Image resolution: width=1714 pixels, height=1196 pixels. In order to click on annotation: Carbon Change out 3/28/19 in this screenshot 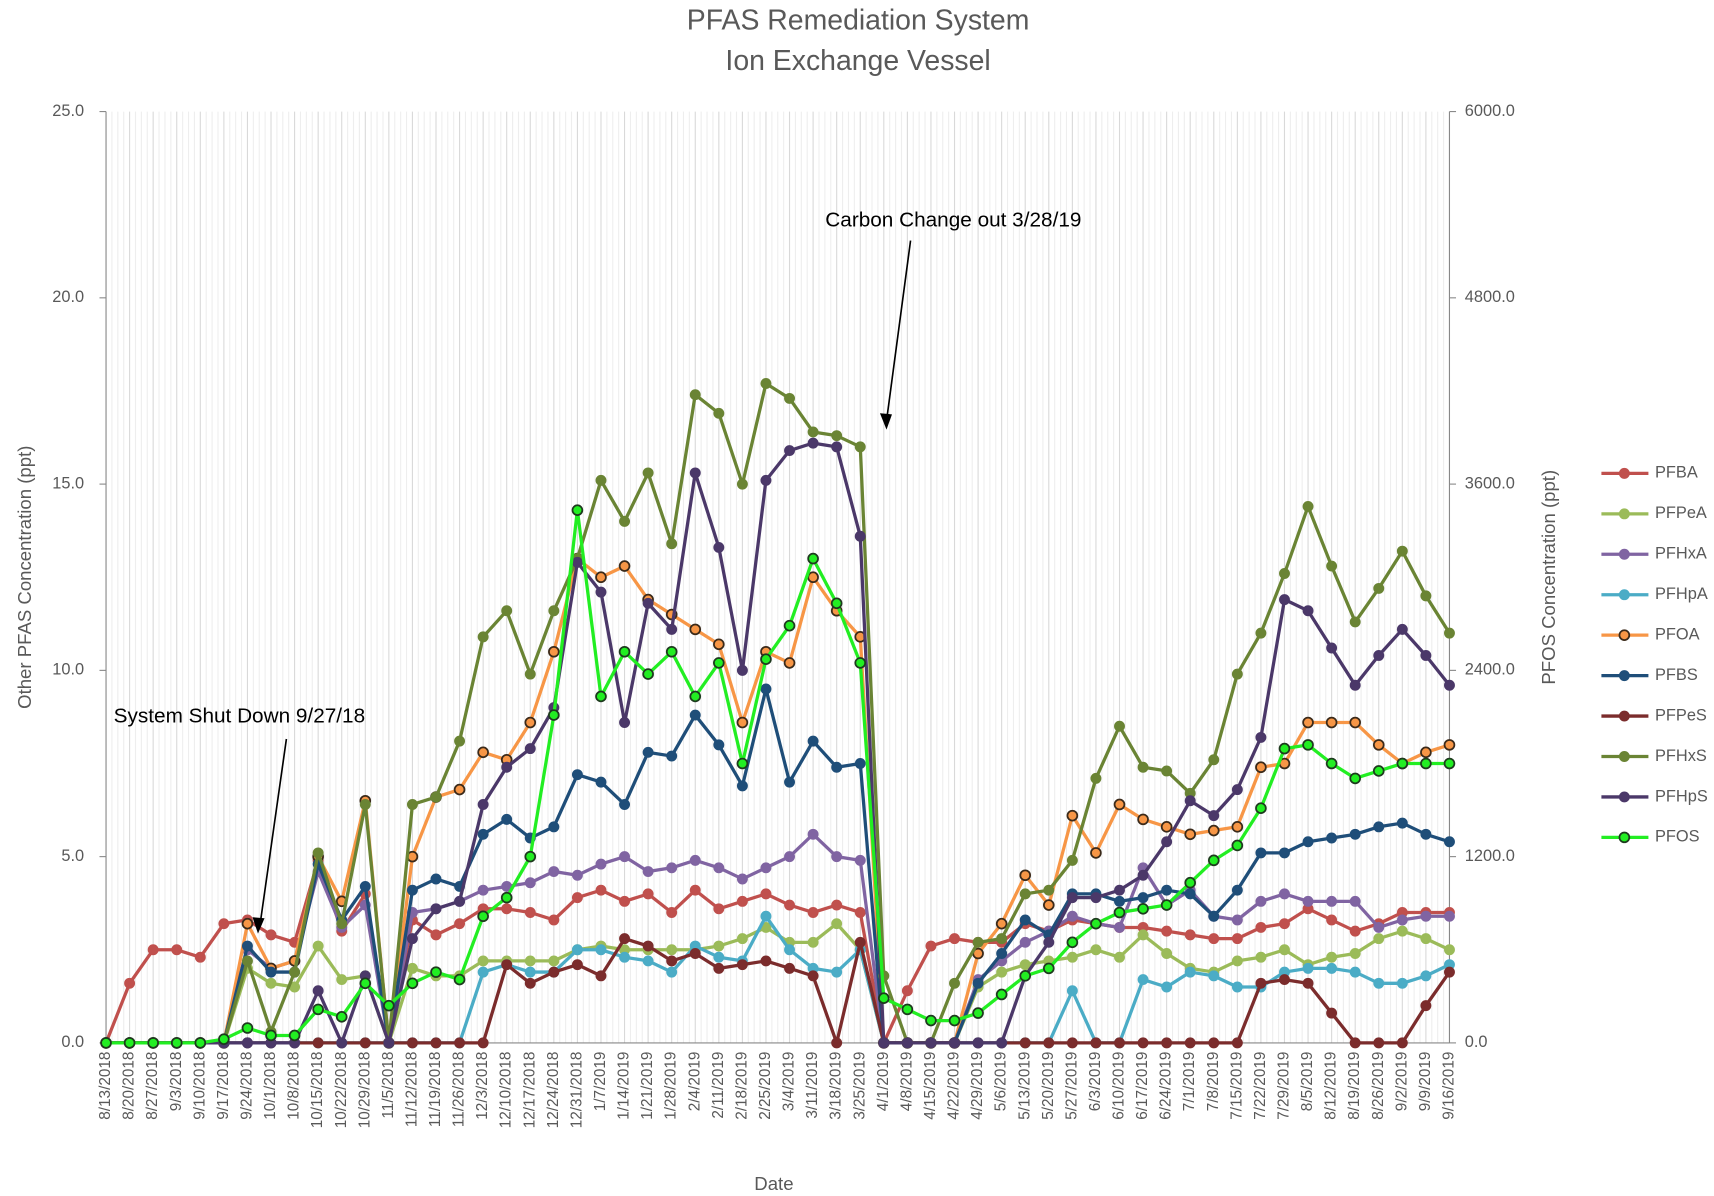, I will do `click(953, 219)`.